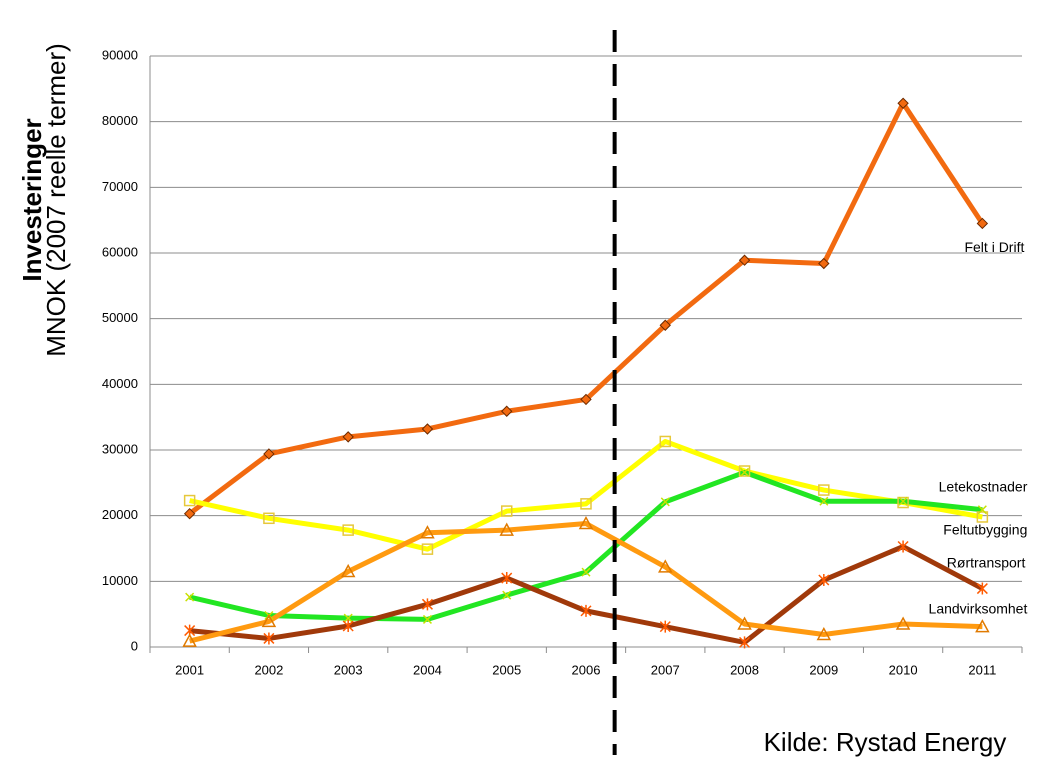 The width and height of the screenshot is (1056, 761). Describe the element at coordinates (56, 200) in the screenshot. I see `y-axis-subtitle: MNOK (2007 reelle termer)` at that location.